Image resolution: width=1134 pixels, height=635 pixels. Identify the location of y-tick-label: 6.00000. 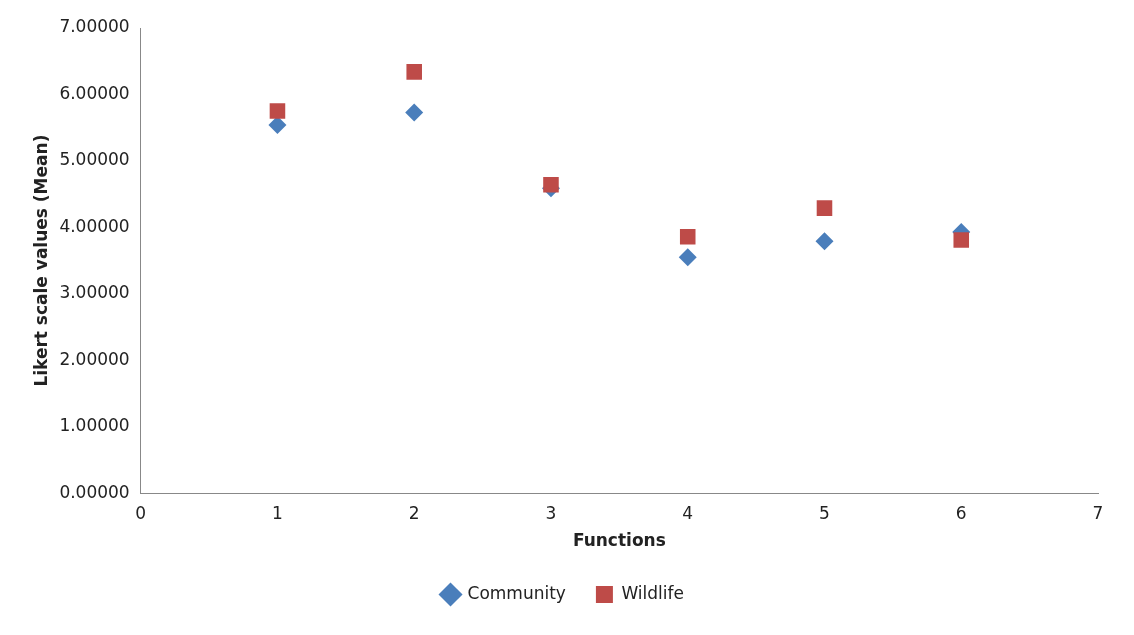
(94, 92).